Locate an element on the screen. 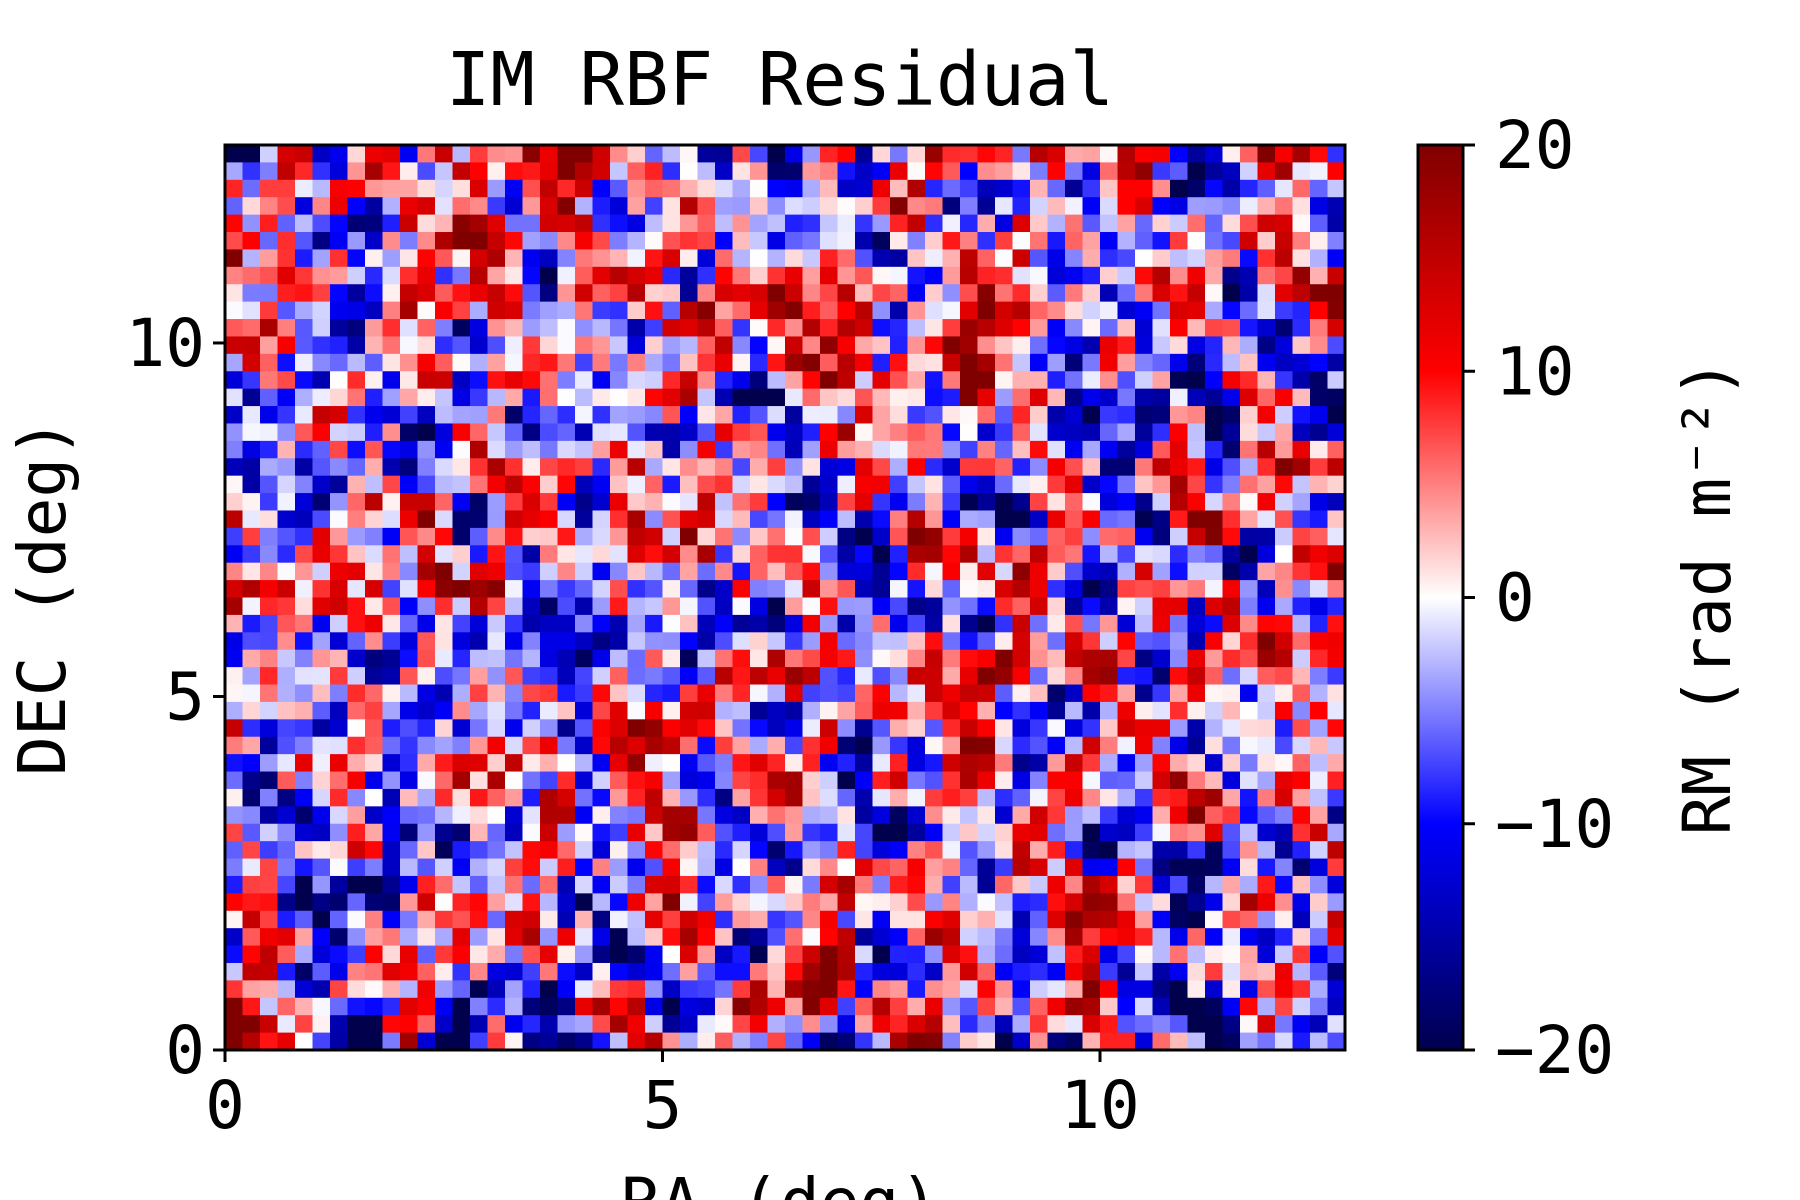 This screenshot has height=1200, width=1800. colorbar-gradient is located at coordinates (1440, 597).